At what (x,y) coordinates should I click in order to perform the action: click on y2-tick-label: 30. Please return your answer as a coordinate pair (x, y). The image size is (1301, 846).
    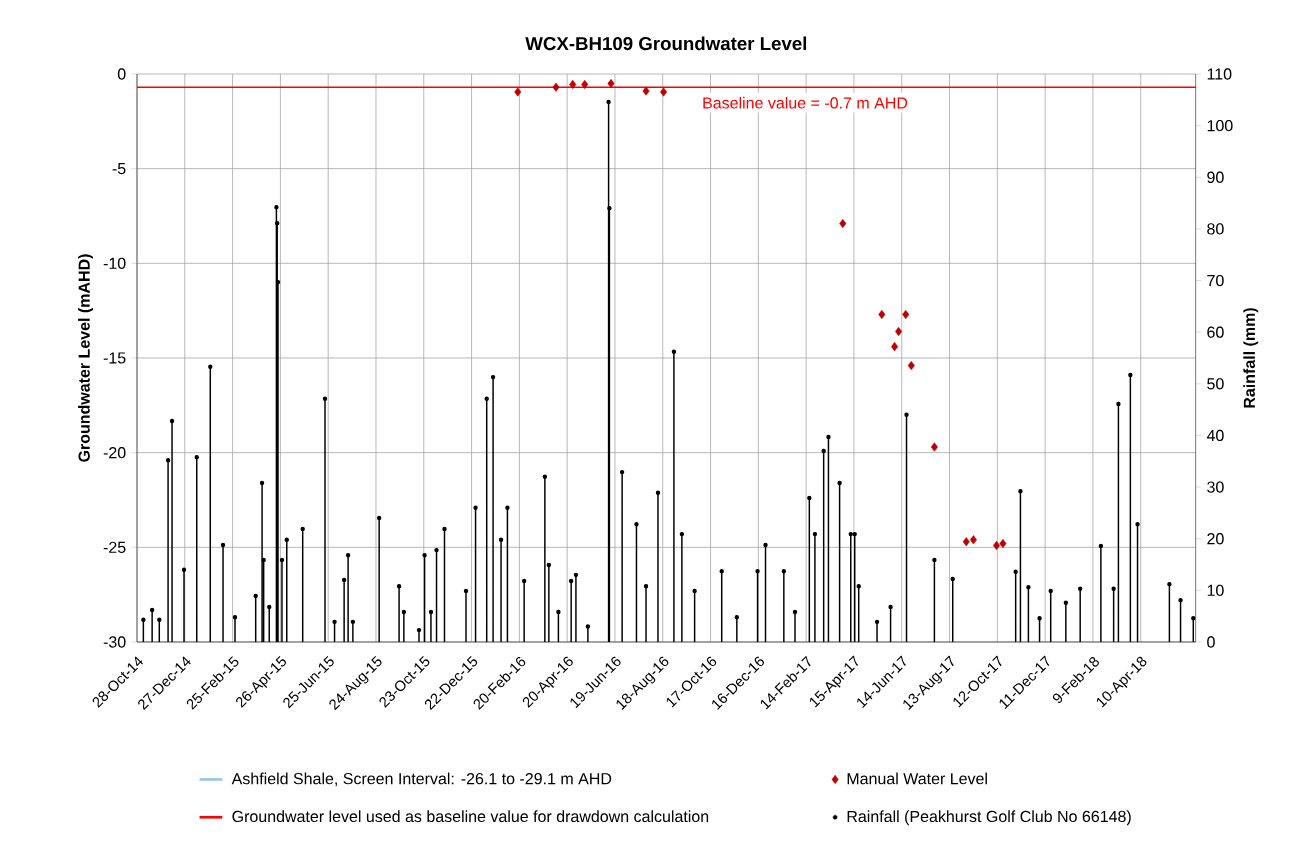
    Looking at the image, I should click on (1215, 487).